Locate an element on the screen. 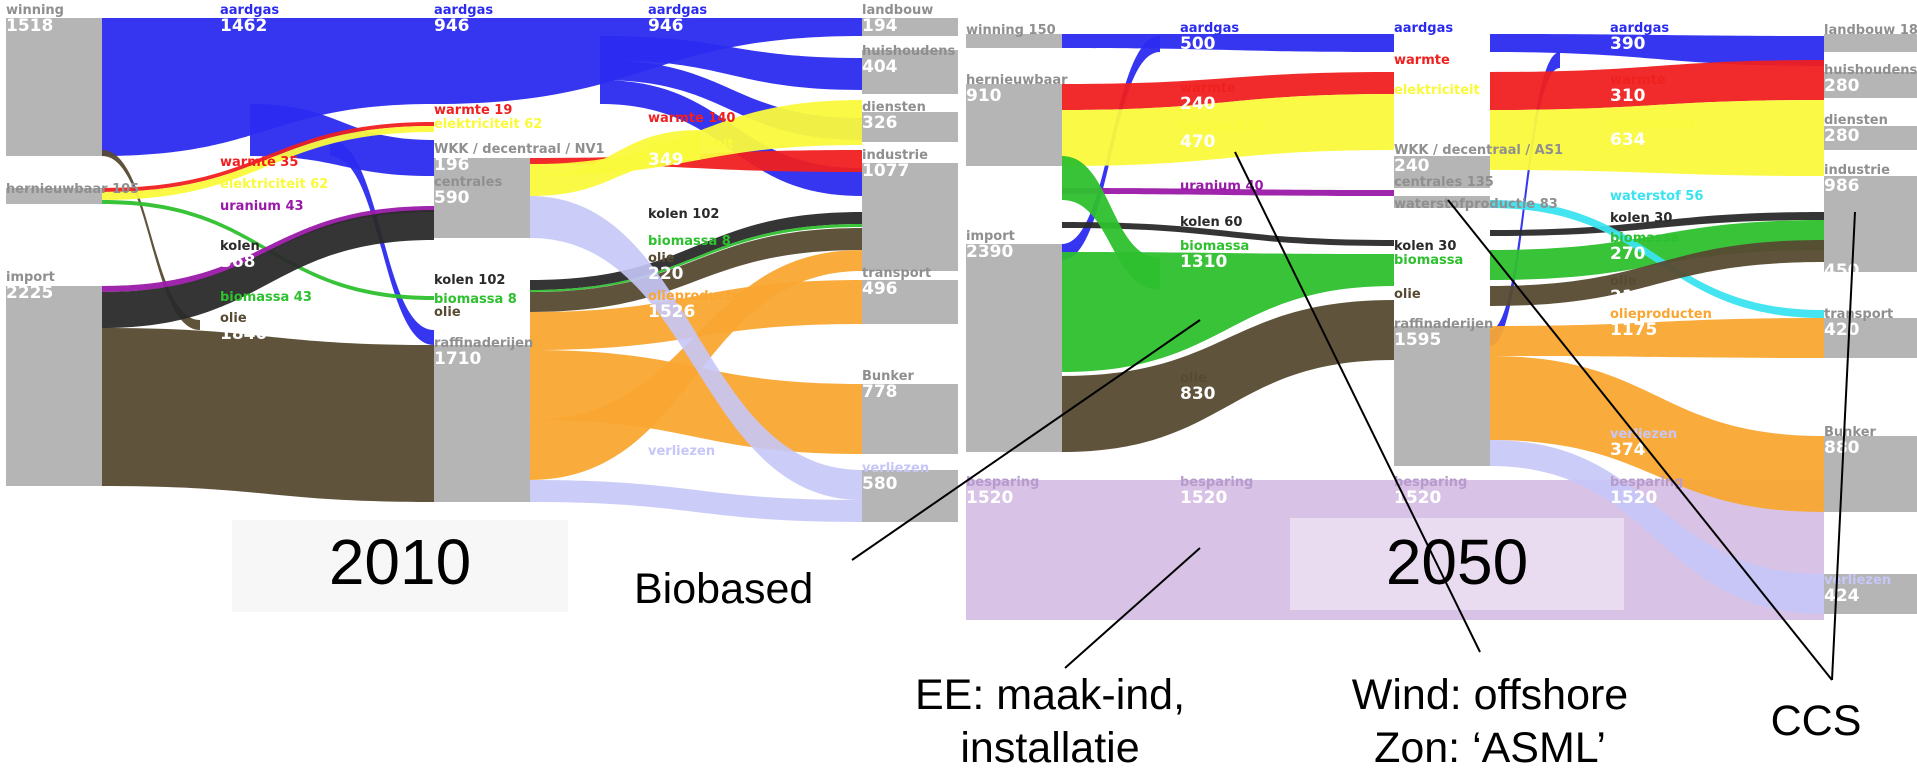 The width and height of the screenshot is (1917, 772). annotation-zon: Zon: ‘ASML’ is located at coordinates (1490, 748).